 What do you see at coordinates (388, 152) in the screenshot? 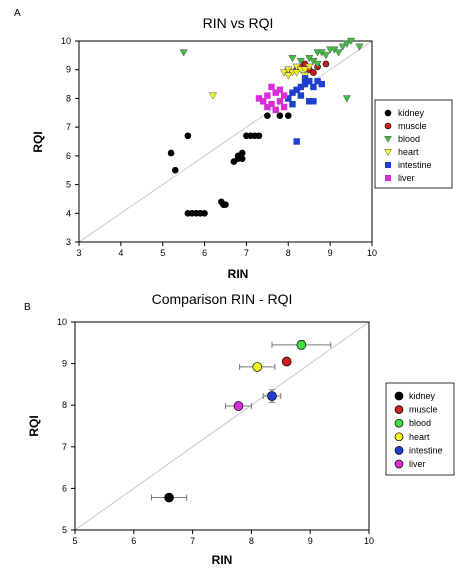
I see `legend-marker-heart` at bounding box center [388, 152].